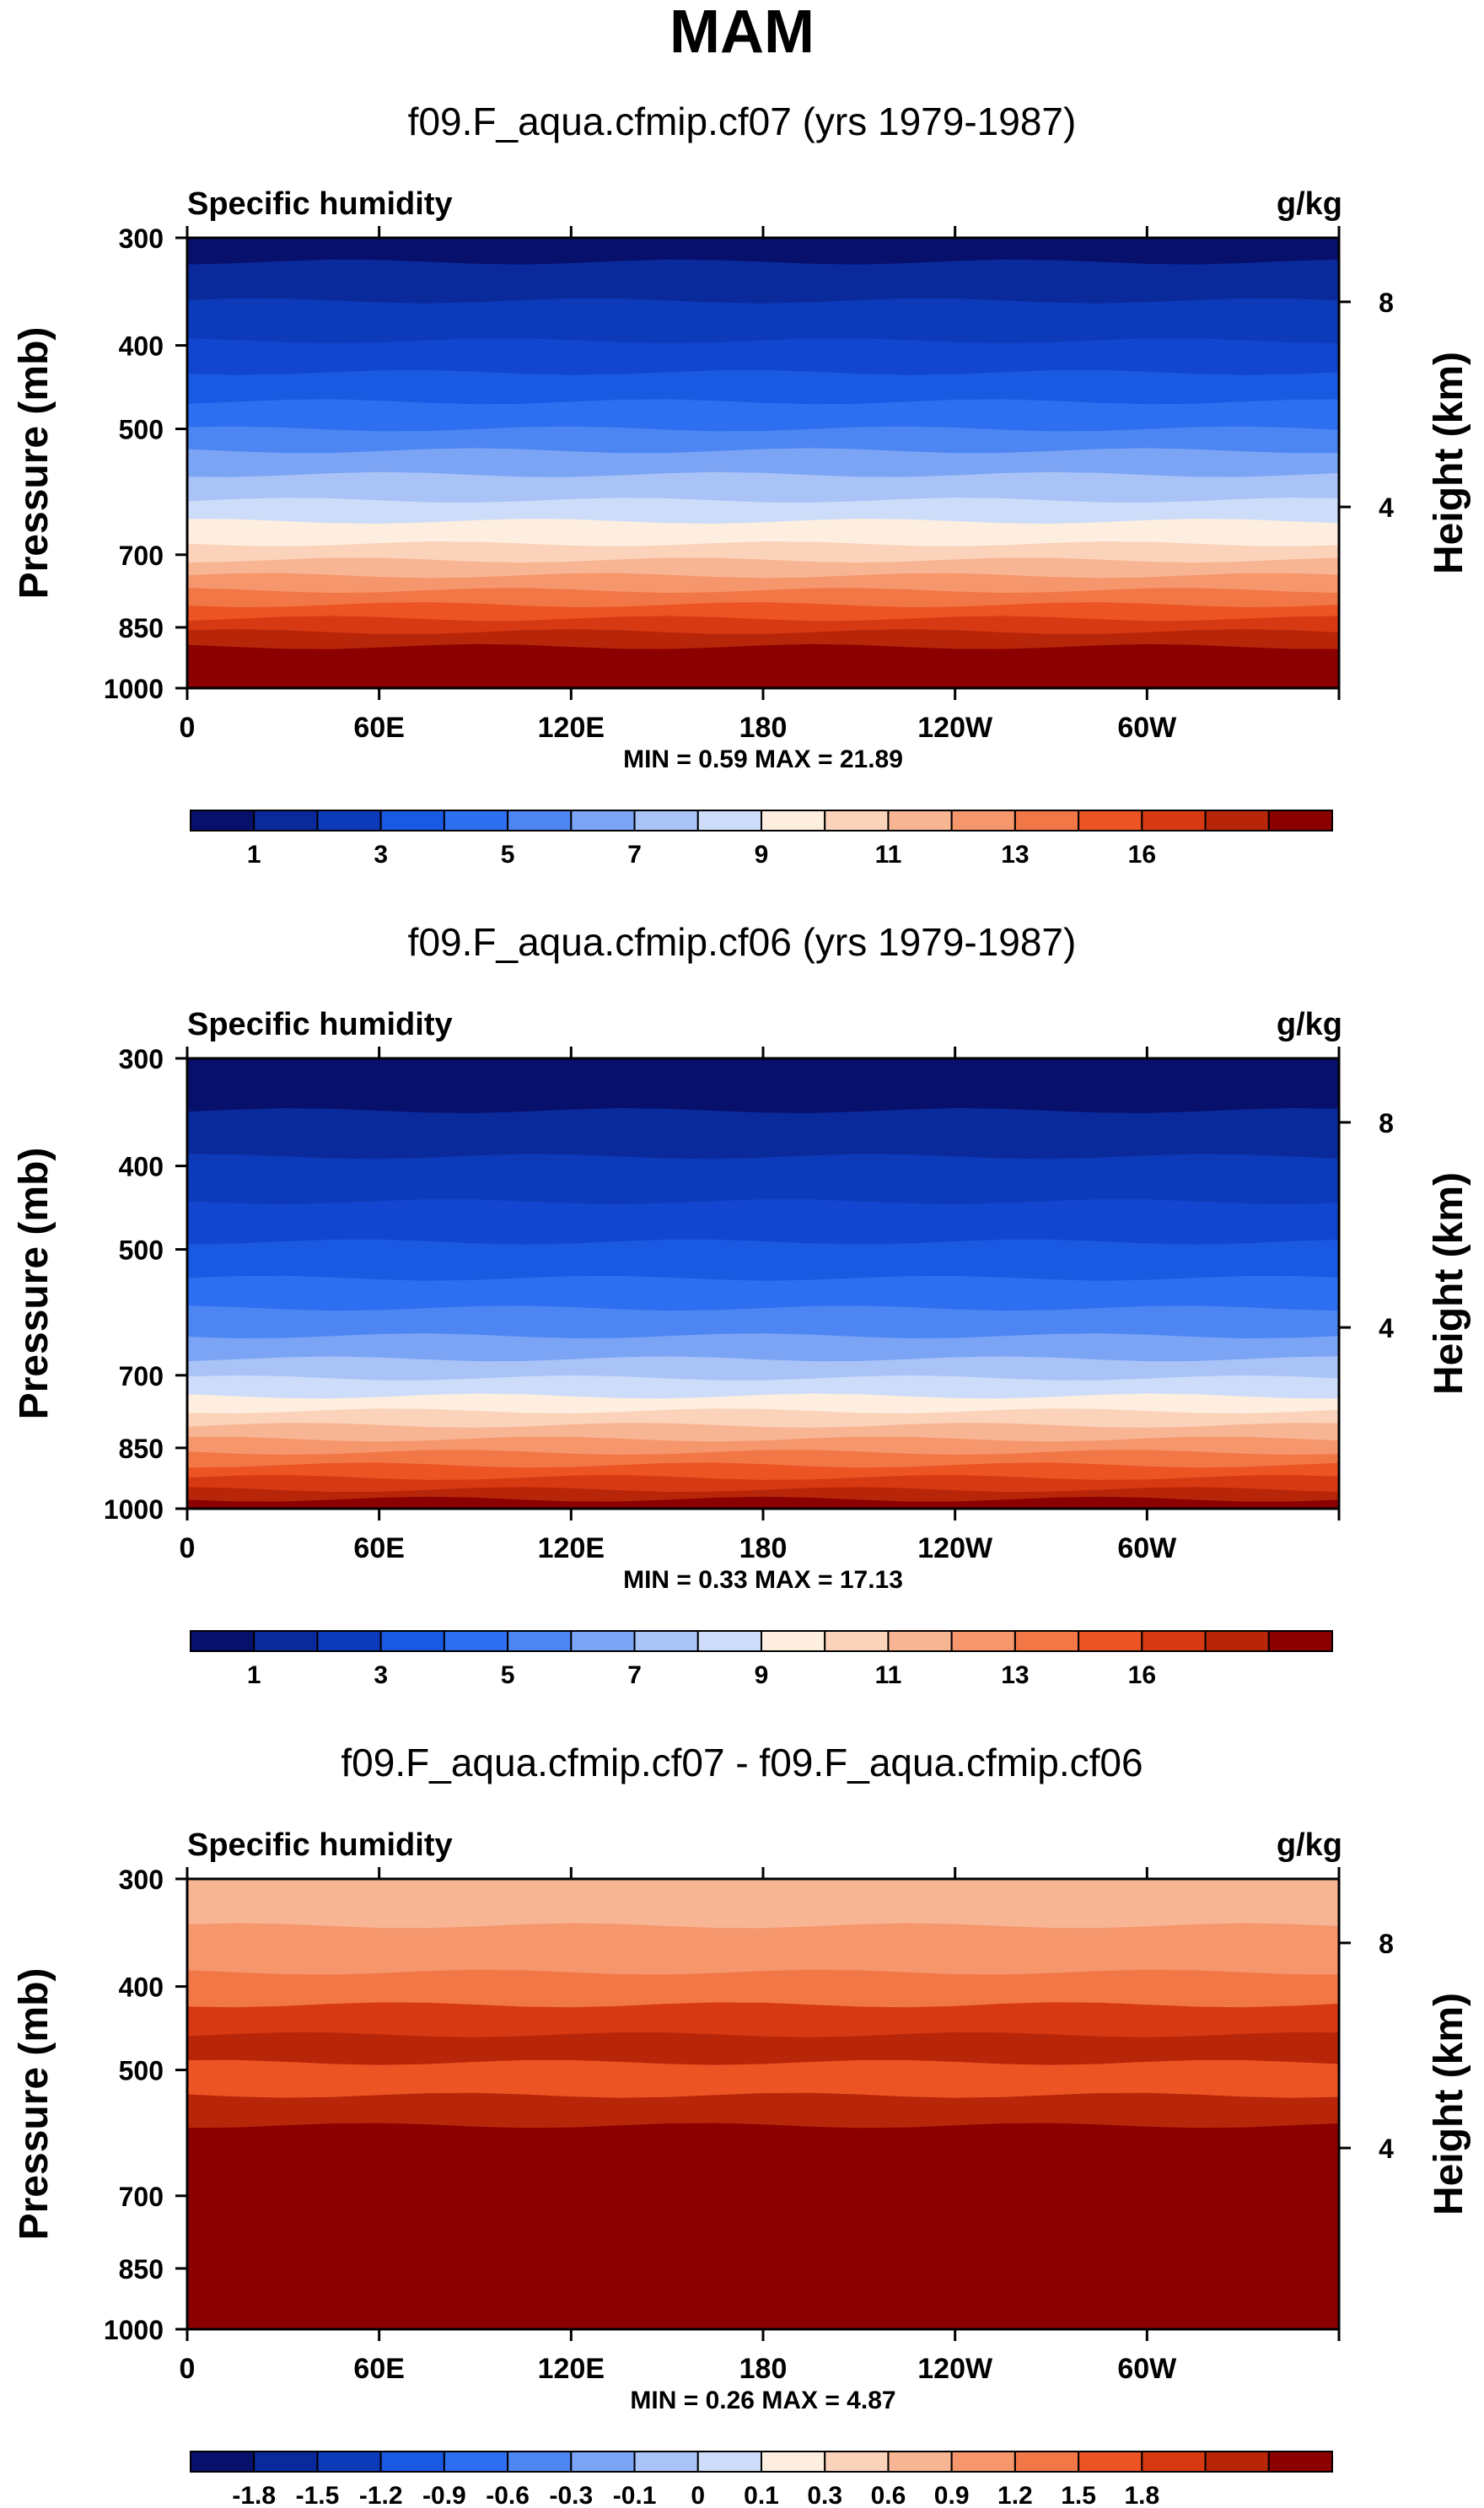  What do you see at coordinates (318, 2495) in the screenshot?
I see `colorbar-label: -1.5` at bounding box center [318, 2495].